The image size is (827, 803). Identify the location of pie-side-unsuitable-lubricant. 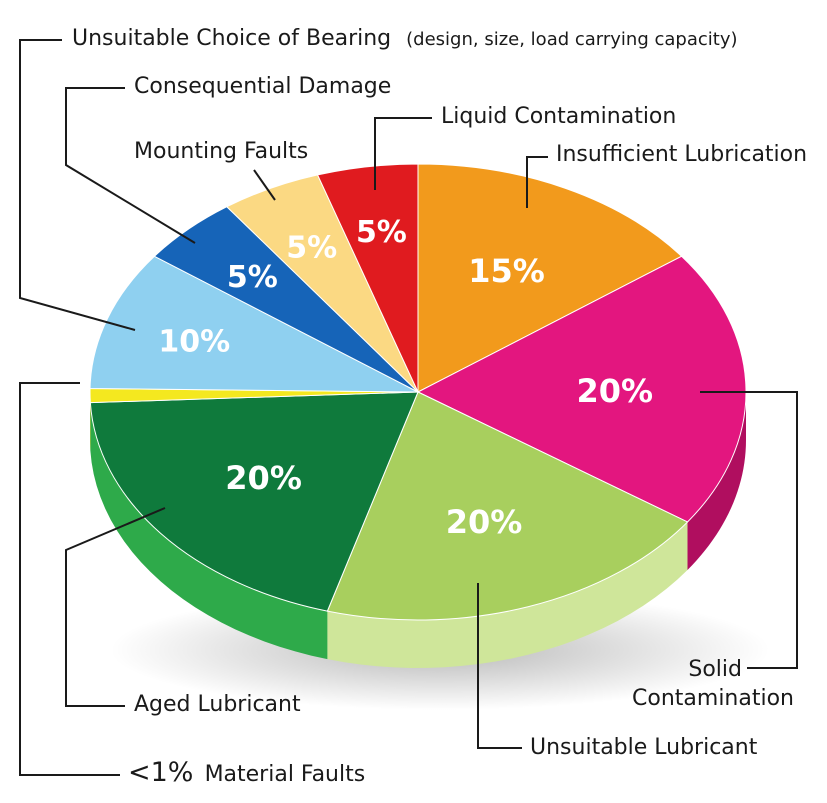
(507, 594).